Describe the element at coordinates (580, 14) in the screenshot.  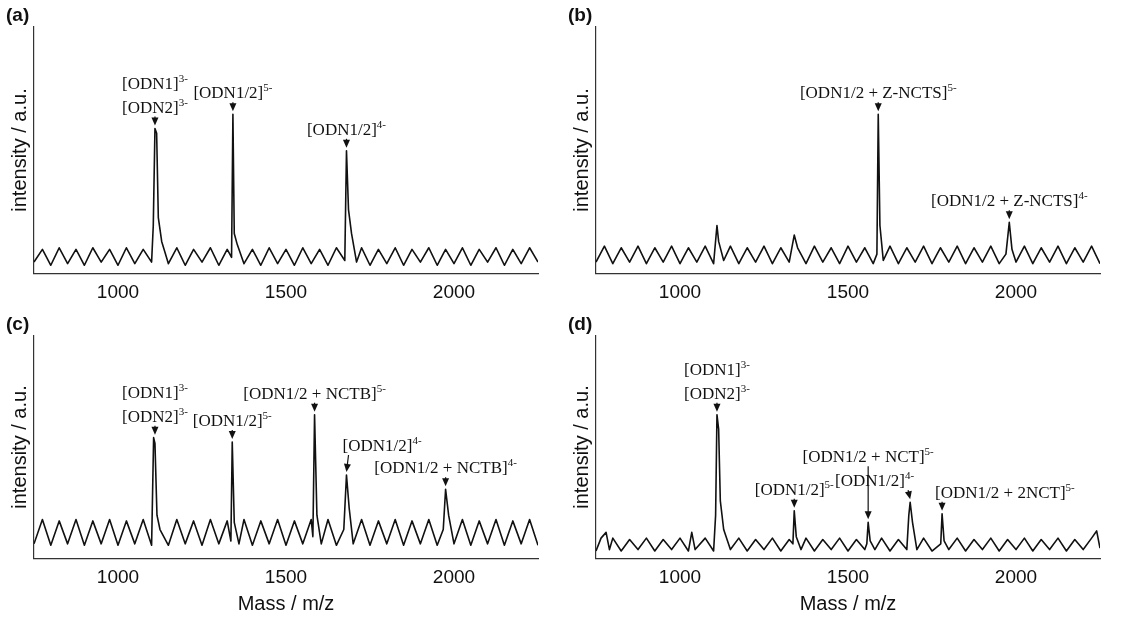
I see `chart-title: (b)` at that location.